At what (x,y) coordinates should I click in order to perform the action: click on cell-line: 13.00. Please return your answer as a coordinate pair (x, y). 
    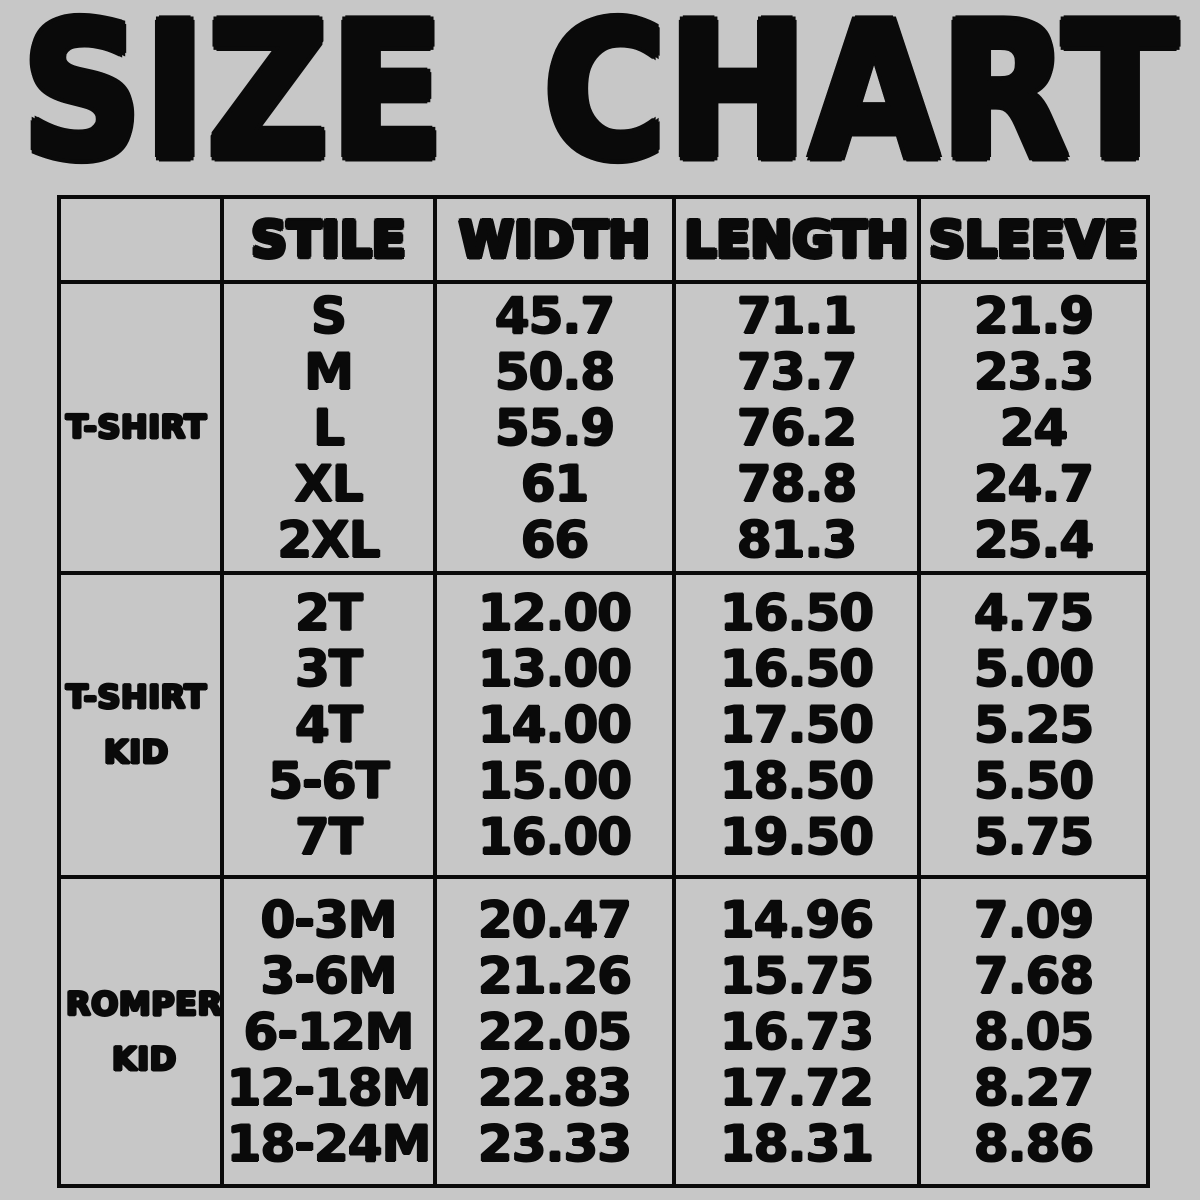
    Looking at the image, I should click on (554, 669).